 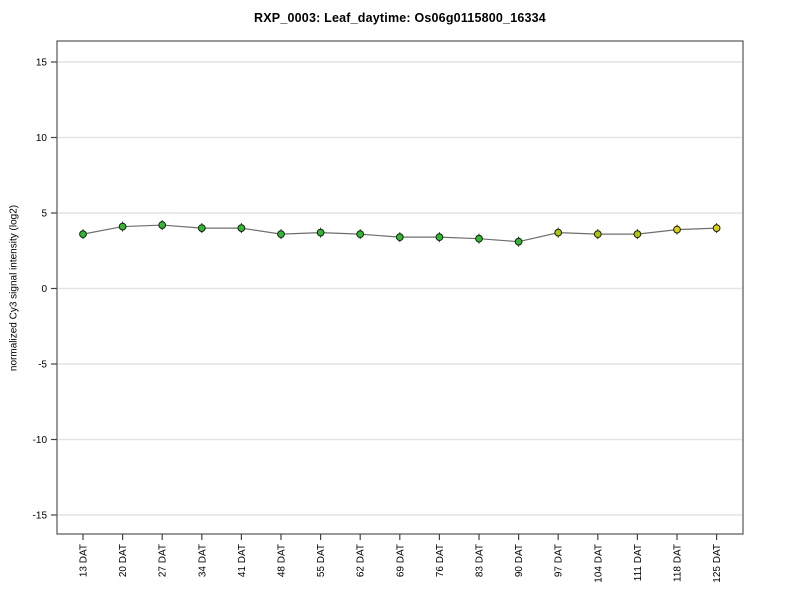 I want to click on x-tick-label: 62 DAT, so click(x=361, y=560).